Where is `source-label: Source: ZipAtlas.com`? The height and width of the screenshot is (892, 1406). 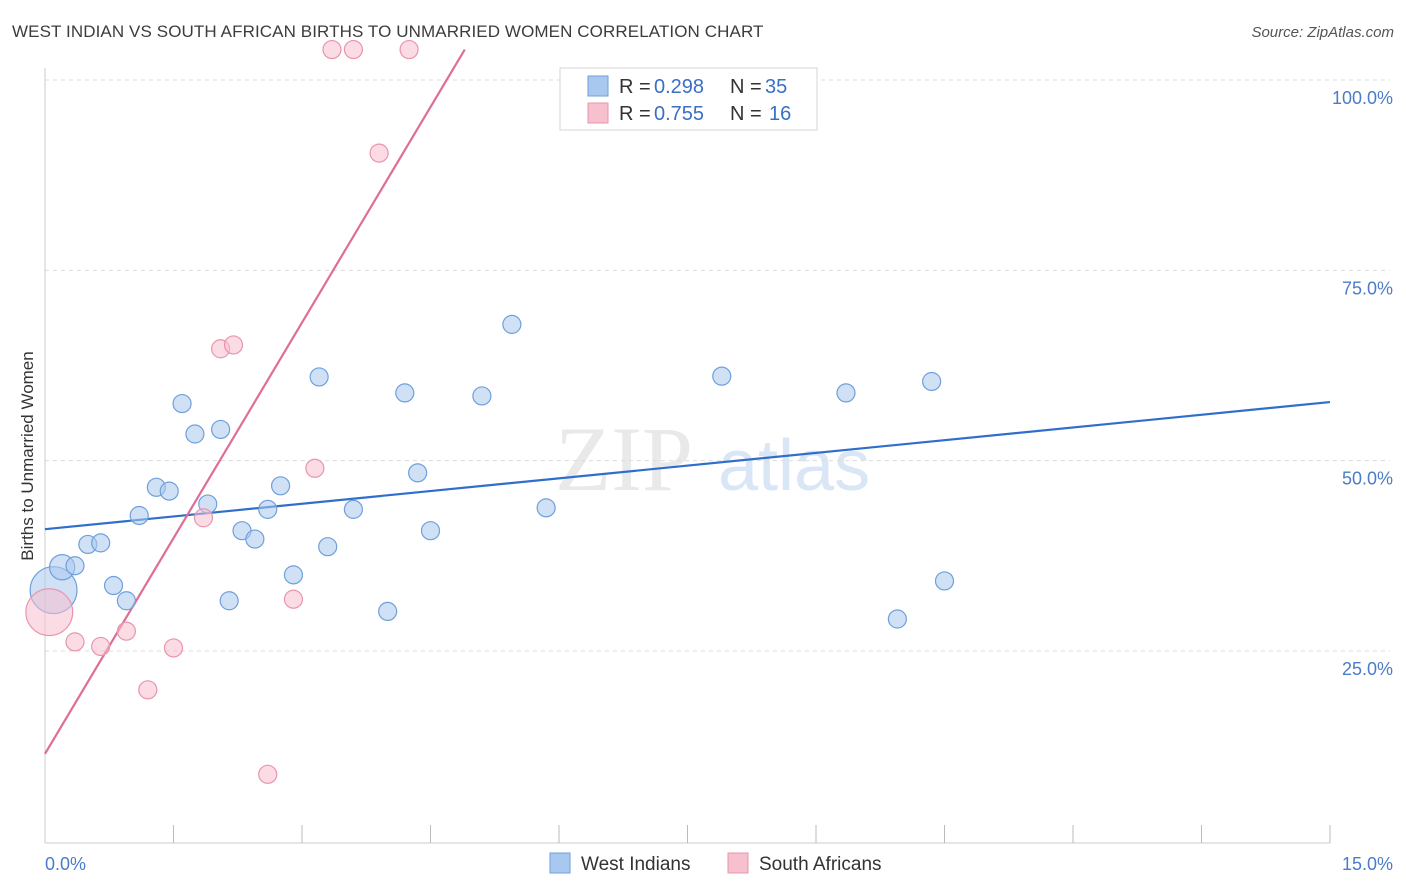 source-label: Source: ZipAtlas.com is located at coordinates (1322, 32).